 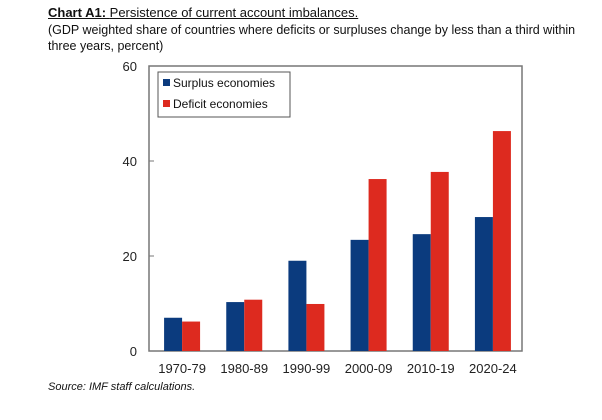 I want to click on legend-label-surplus: Surplus economies, so click(x=224, y=83).